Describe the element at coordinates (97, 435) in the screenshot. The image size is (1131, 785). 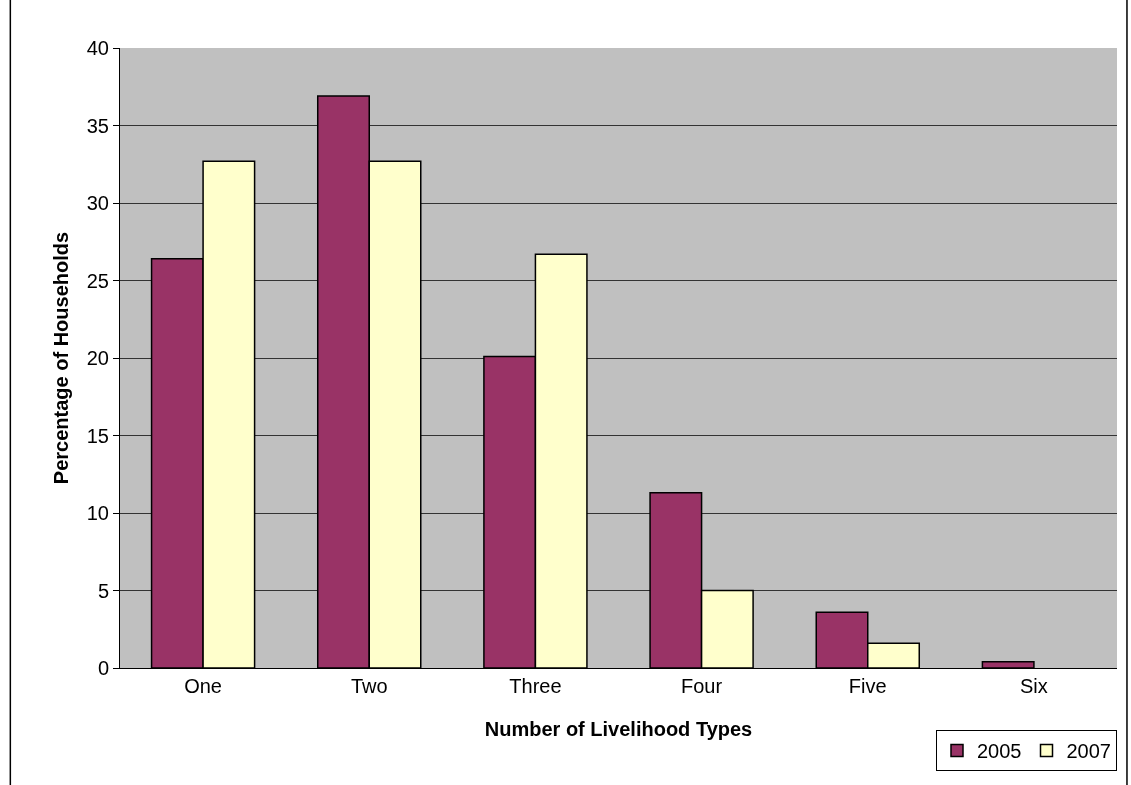
I see `y-tick-label: 15` at that location.